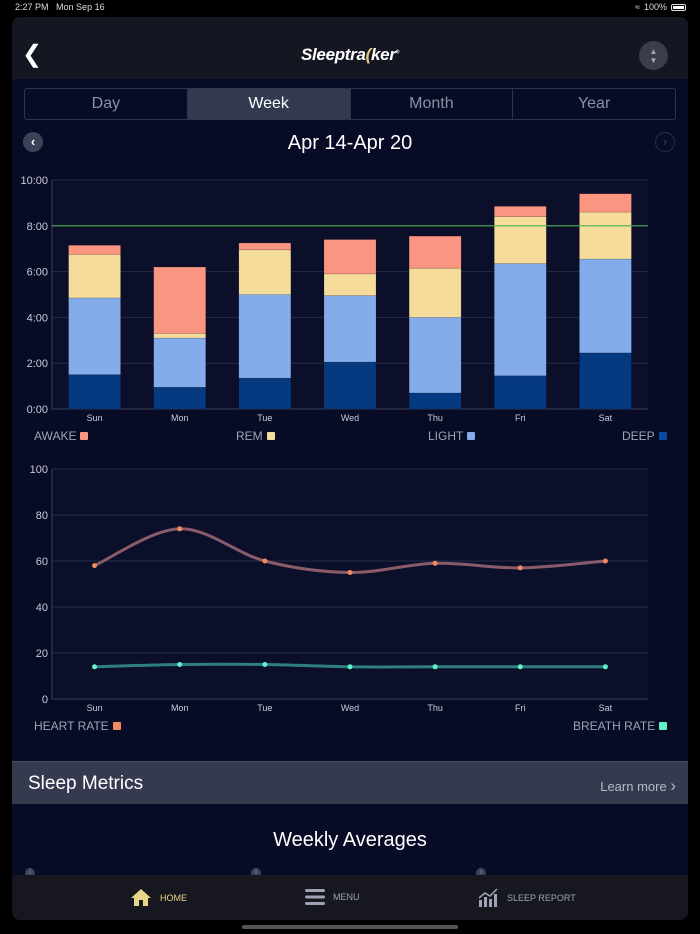 The width and height of the screenshot is (700, 934). I want to click on rem-swatch, so click(270, 436).